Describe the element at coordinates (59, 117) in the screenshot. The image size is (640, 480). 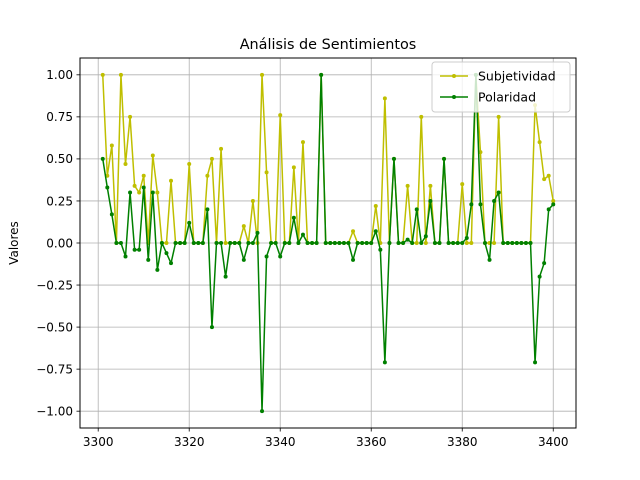
I see `y-tick-label: 0.75` at that location.